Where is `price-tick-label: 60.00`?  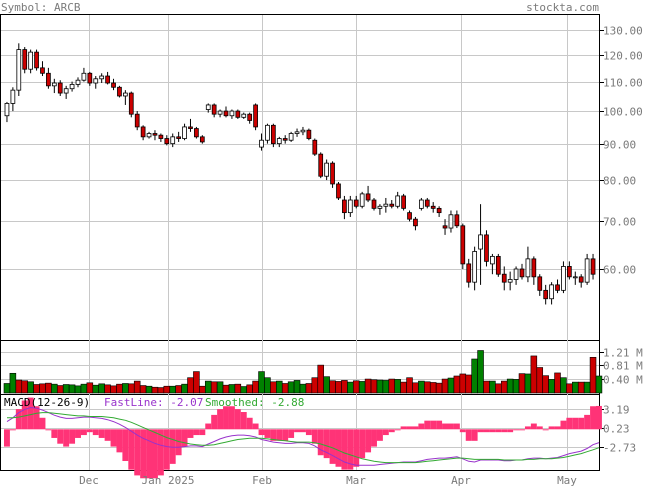
price-tick-label: 60.00 is located at coordinates (619, 270).